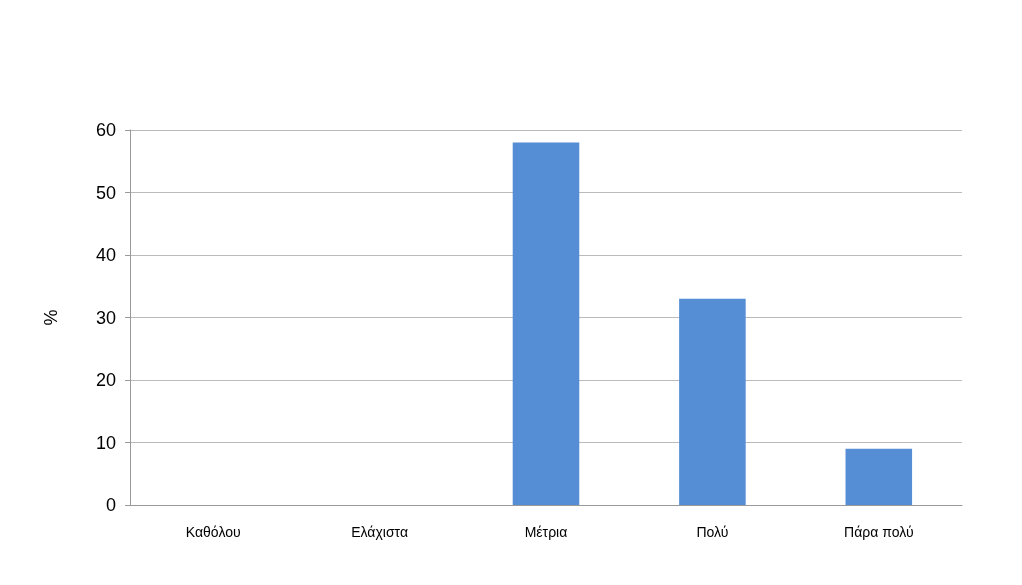 Image resolution: width=1022 pixels, height=585 pixels. What do you see at coordinates (105, 130) in the screenshot?
I see `y-tick-label: 60` at bounding box center [105, 130].